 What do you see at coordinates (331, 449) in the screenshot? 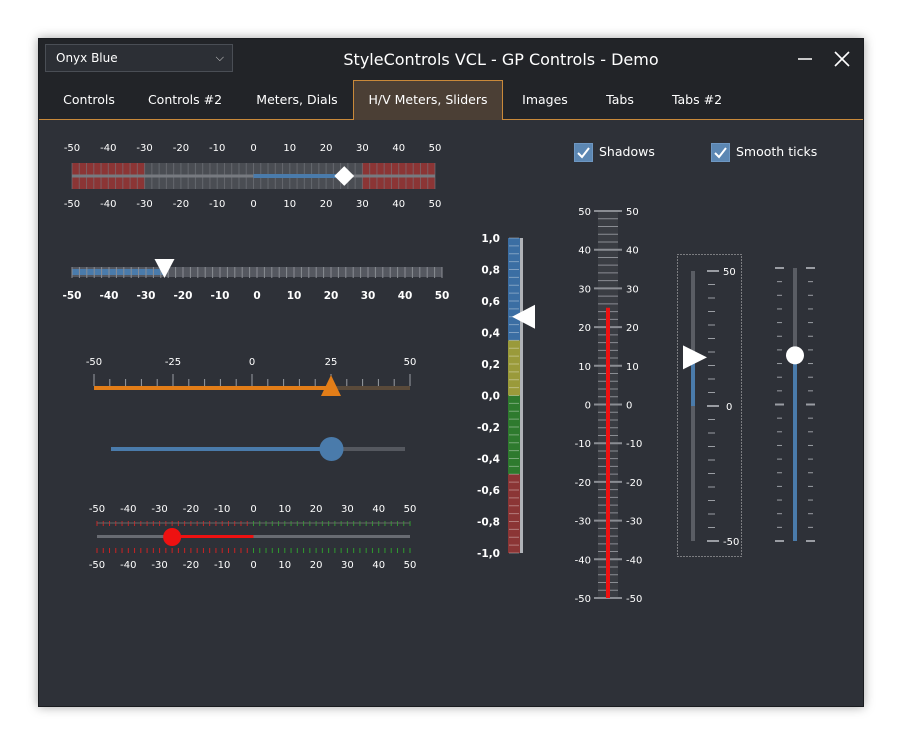
I see `slider-knob` at bounding box center [331, 449].